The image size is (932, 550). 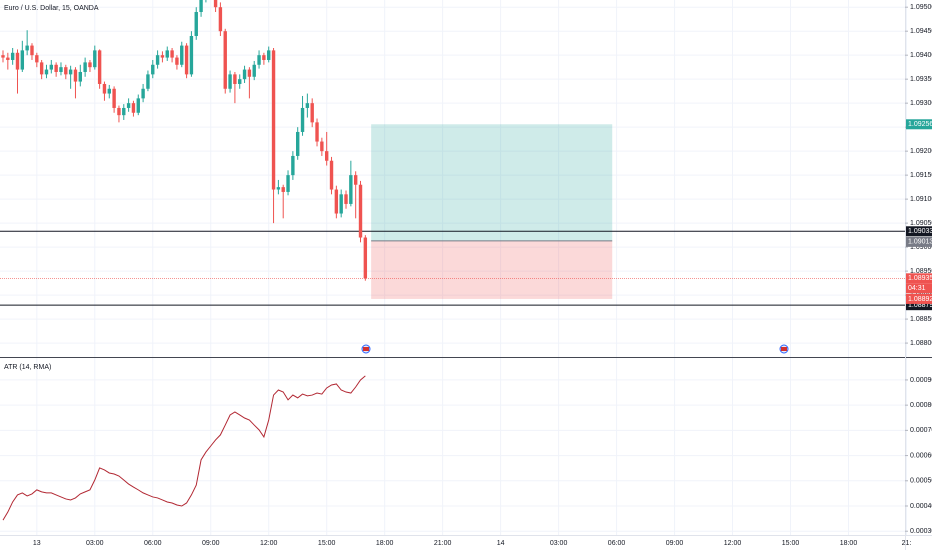 I want to click on entry-price-label: 1.09013, so click(x=920, y=242).